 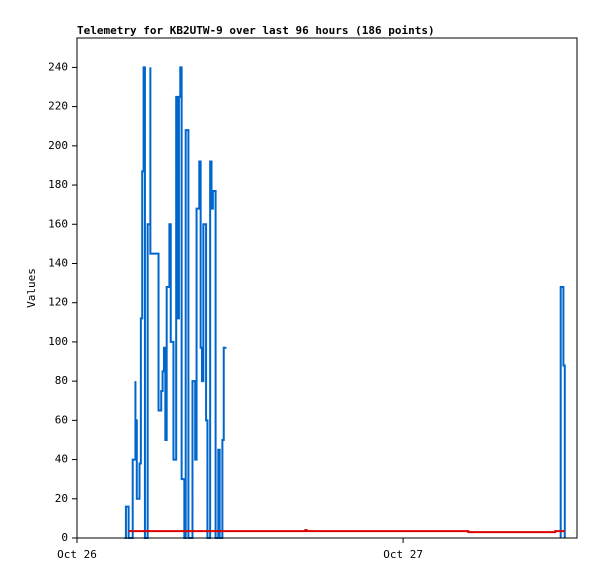 What do you see at coordinates (77, 554) in the screenshot?
I see `x-tick-label: Oct 26` at bounding box center [77, 554].